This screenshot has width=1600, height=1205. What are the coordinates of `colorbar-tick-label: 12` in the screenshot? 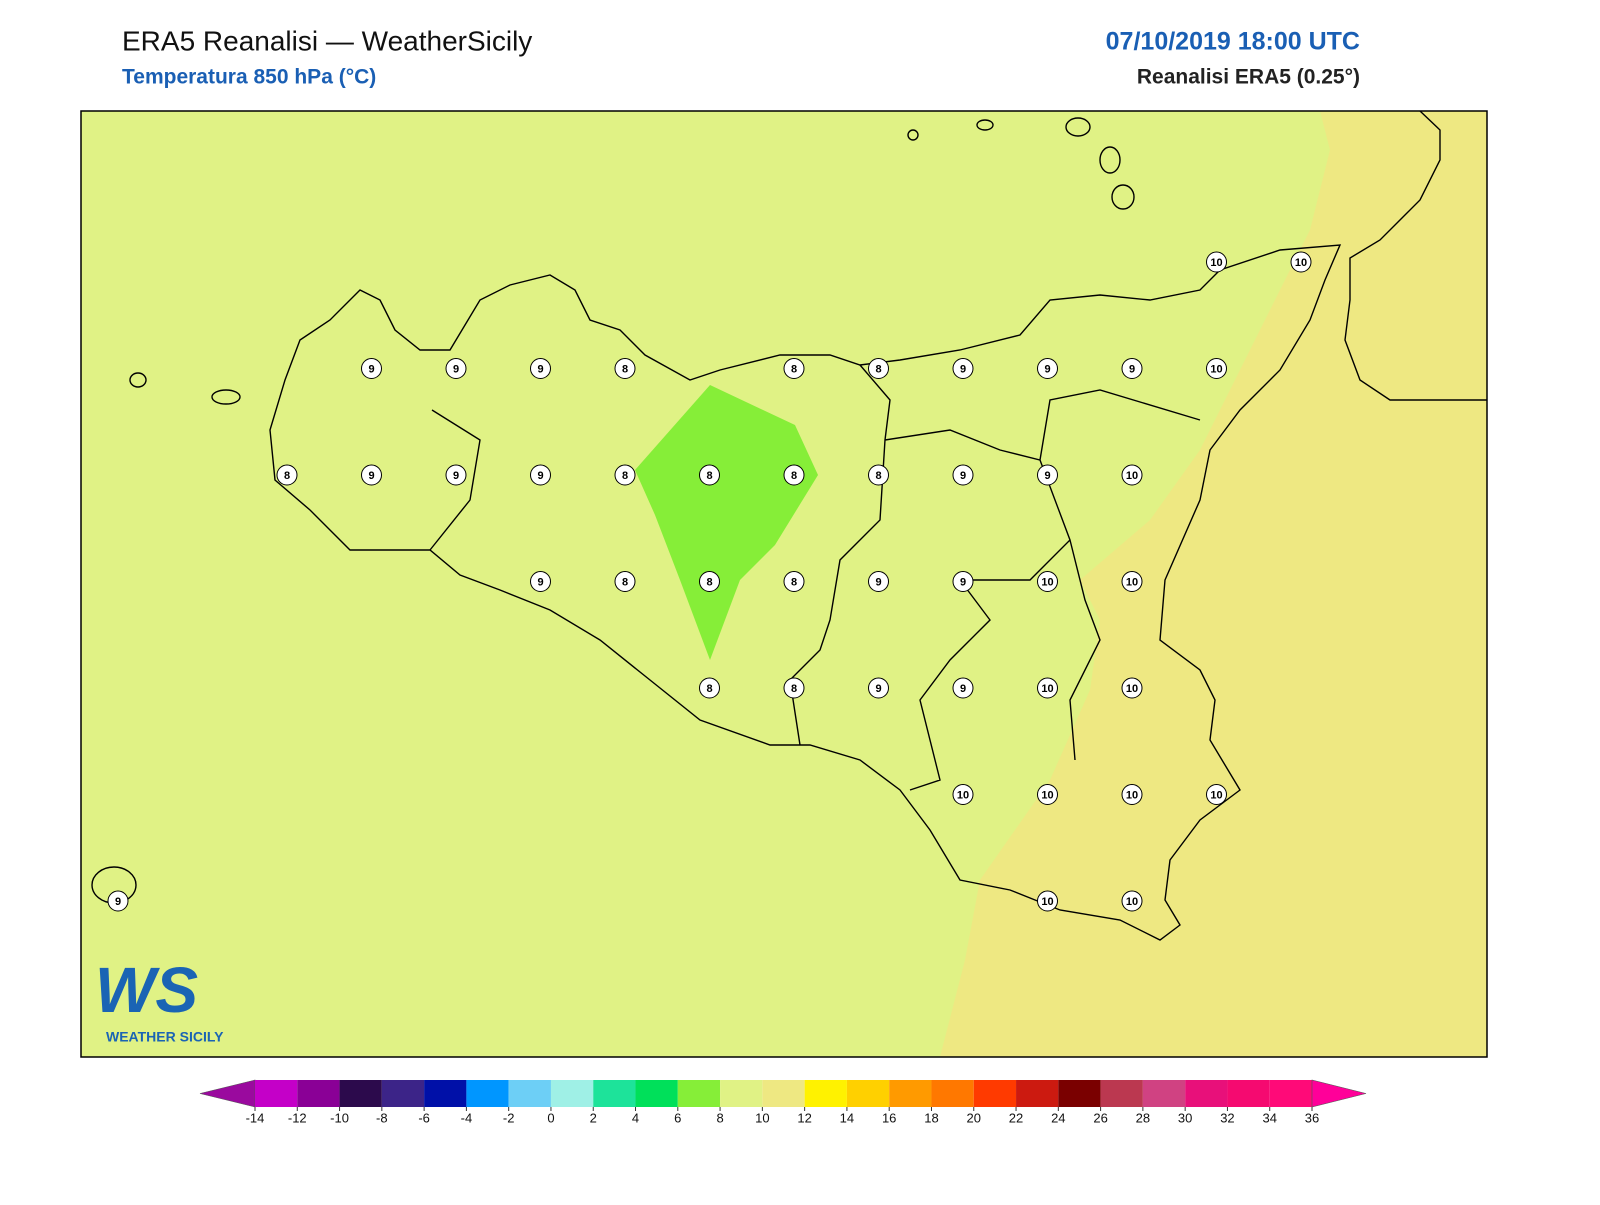 It's located at (804, 1117).